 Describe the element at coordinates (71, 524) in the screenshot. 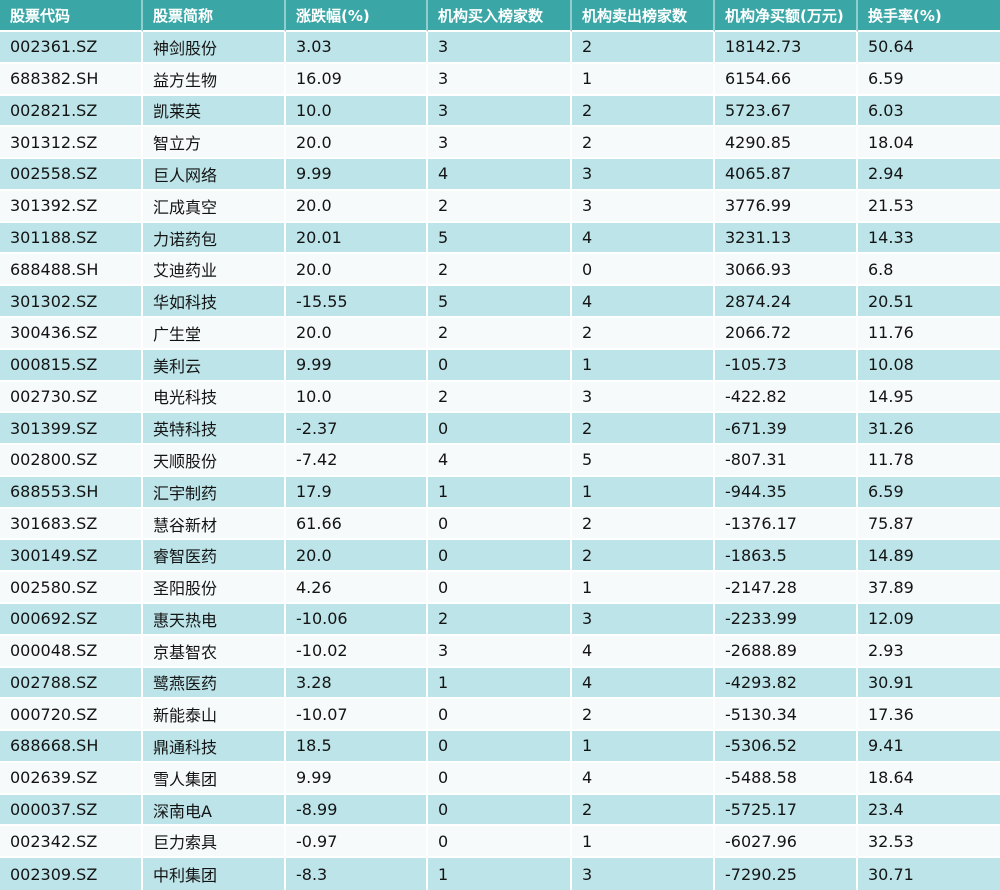

I see `table-cell-r16-c1: 301683.SZ` at that location.